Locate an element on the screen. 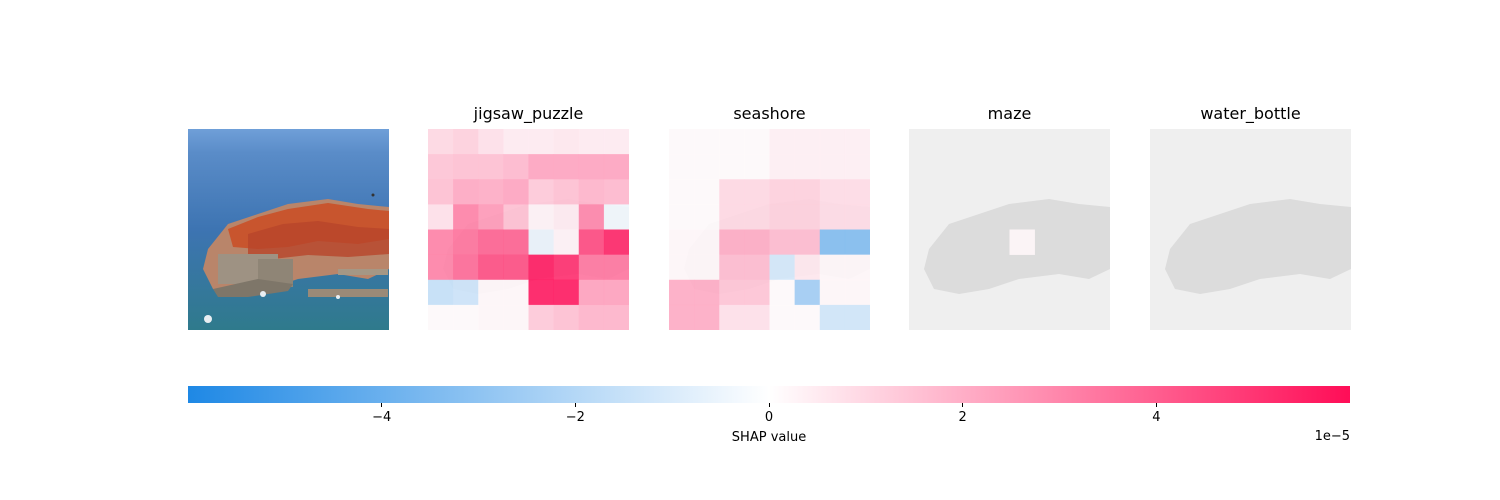  shap-panel-seashore is located at coordinates (769, 229).